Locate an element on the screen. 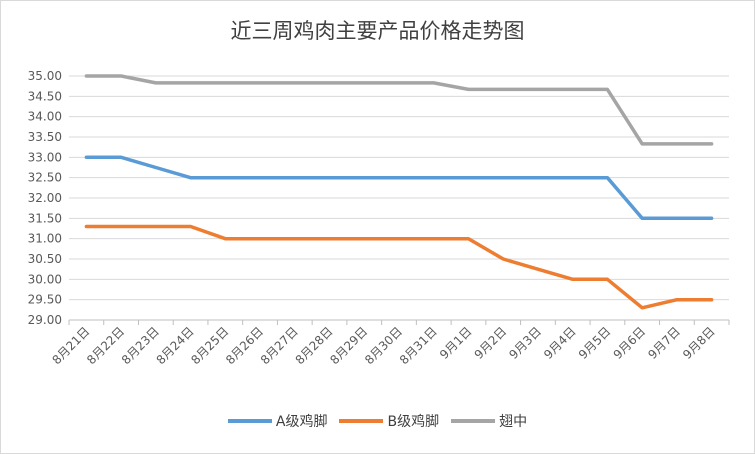  x-tick-label: 9月5日 is located at coordinates (595, 343).